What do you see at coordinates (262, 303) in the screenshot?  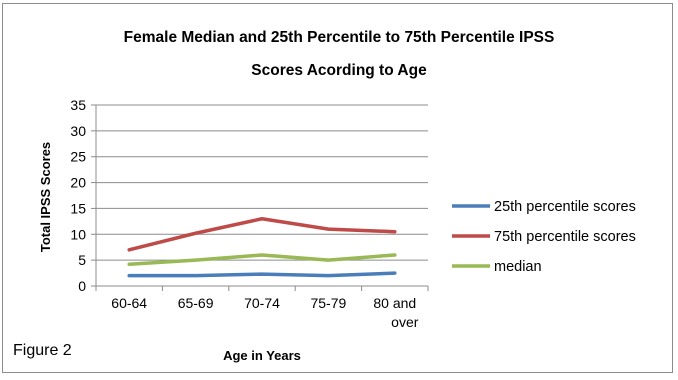 I see `x-tick-label: 70-74` at bounding box center [262, 303].